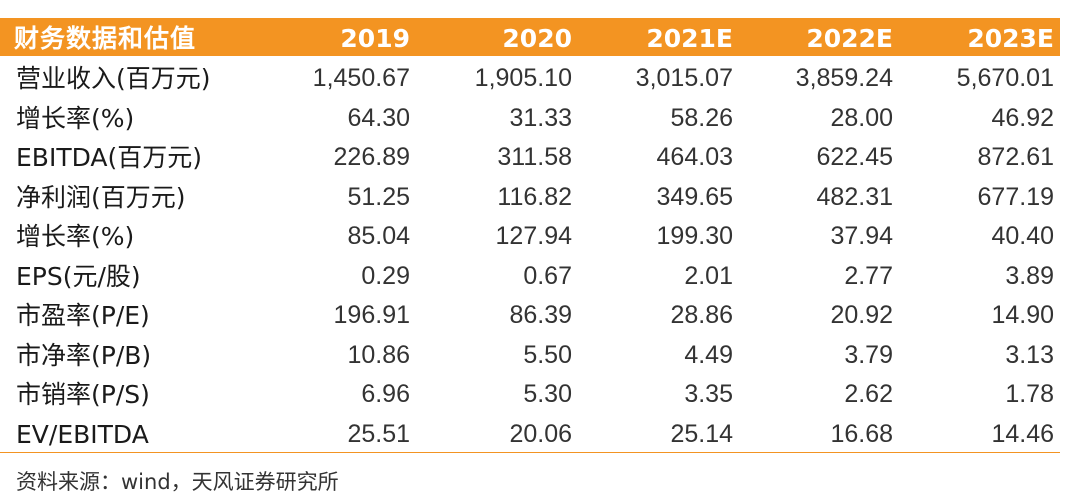 The image size is (1080, 501). What do you see at coordinates (385, 394) in the screenshot?
I see `table-cell: 6.96` at bounding box center [385, 394].